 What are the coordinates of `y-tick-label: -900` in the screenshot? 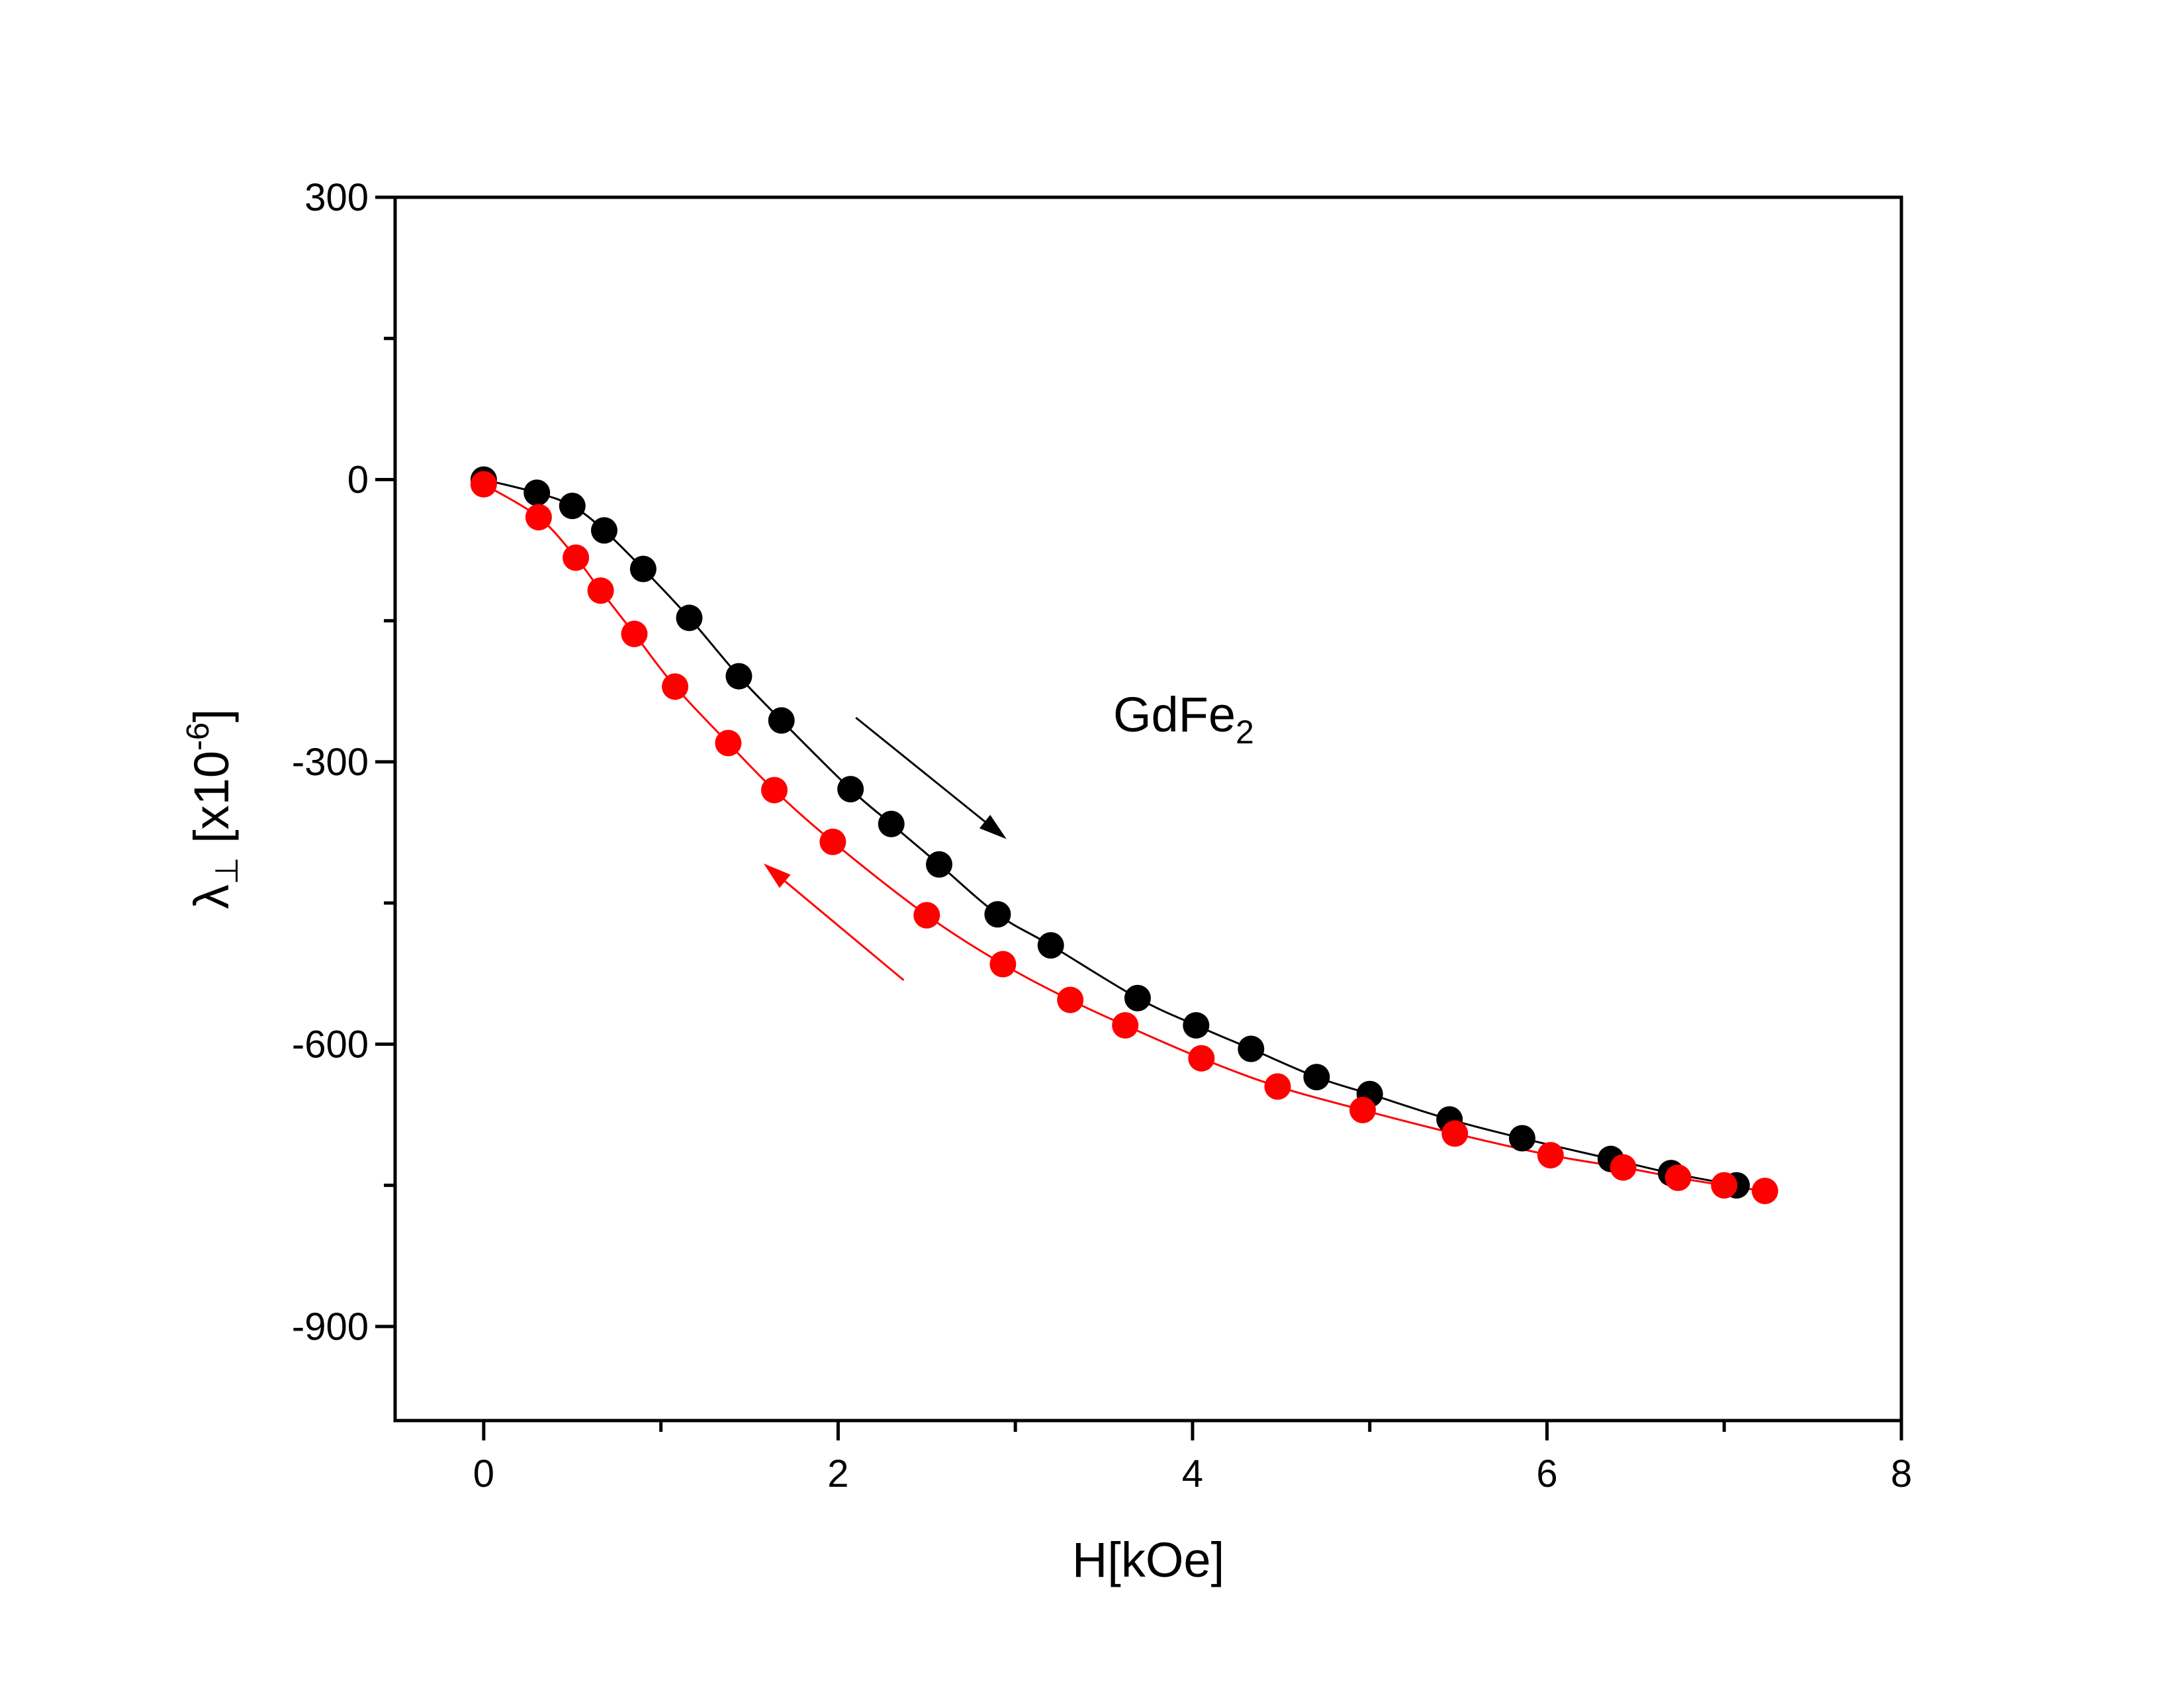 It's located at (331, 1326).